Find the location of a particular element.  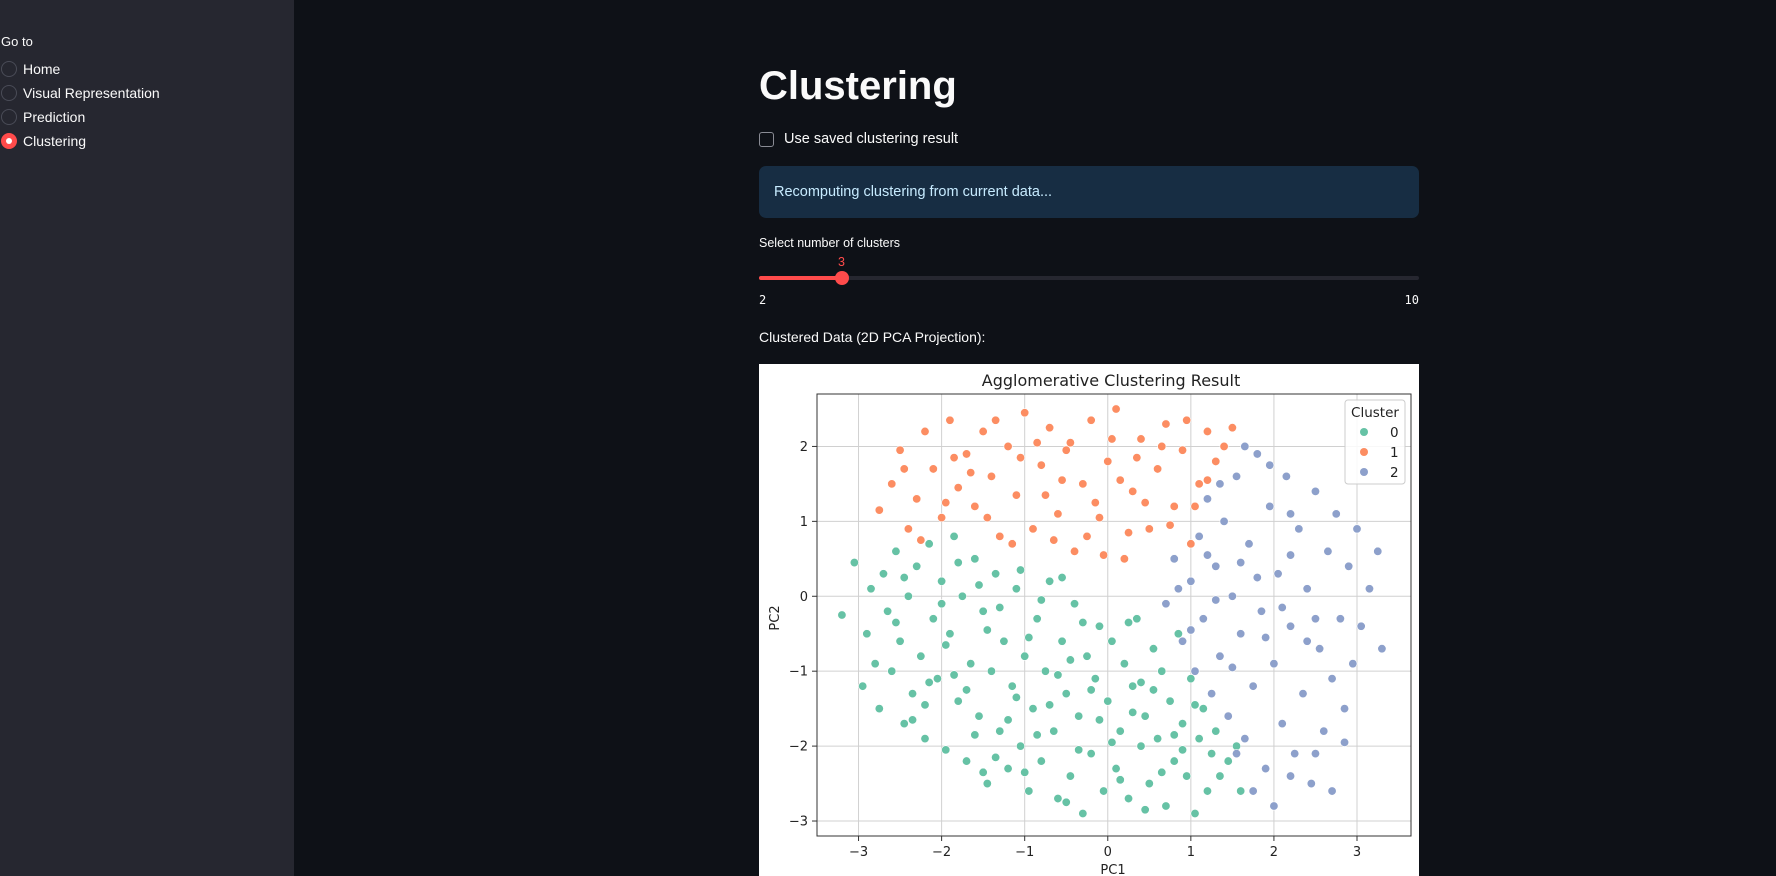

slider-max: 10 is located at coordinates (1411, 300).